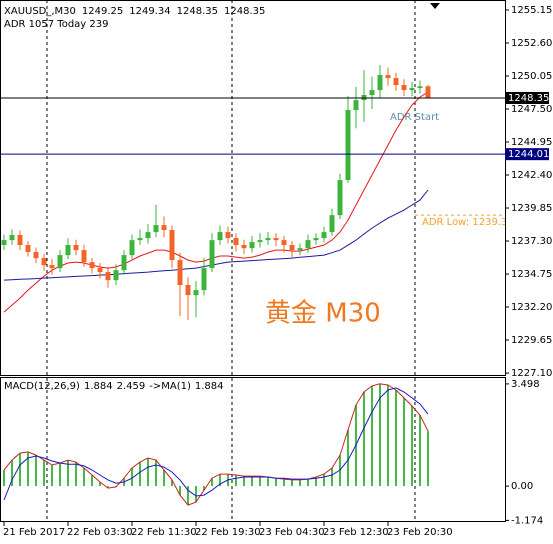 This screenshot has width=553, height=544. I want to click on y-tick-label: 1252.60, so click(531, 43).